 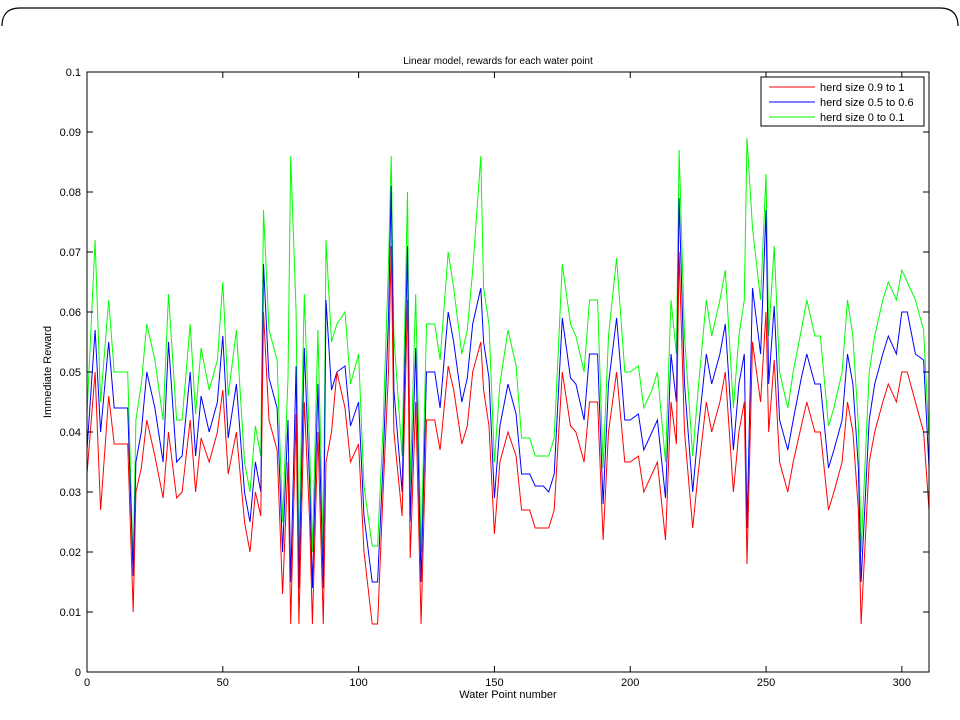 What do you see at coordinates (902, 683) in the screenshot?
I see `x-tick-label: 300` at bounding box center [902, 683].